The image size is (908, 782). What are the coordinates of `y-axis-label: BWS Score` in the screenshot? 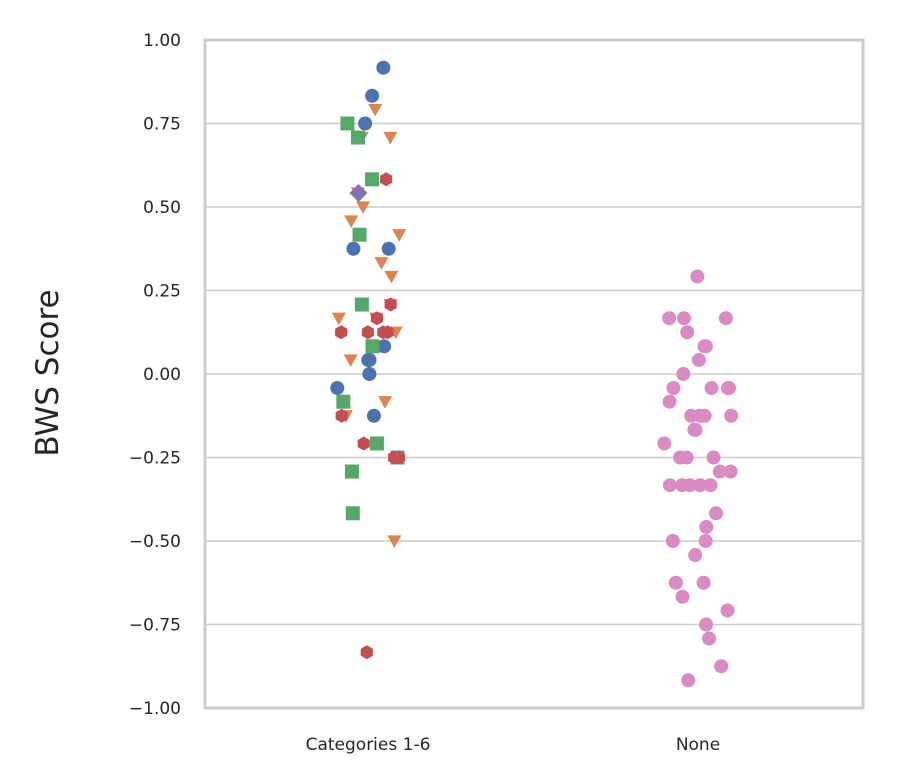 It's located at (48, 372).